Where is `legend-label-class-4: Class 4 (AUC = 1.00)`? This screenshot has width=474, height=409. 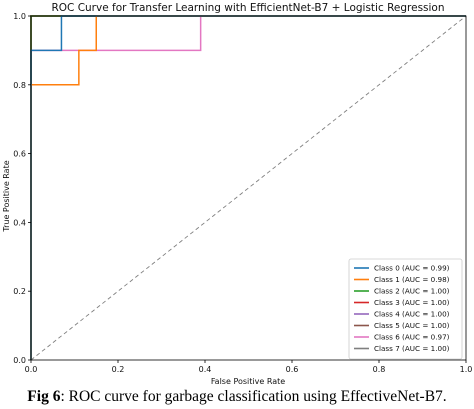 legend-label-class-4: Class 4 (AUC = 1.00) is located at coordinates (412, 314).